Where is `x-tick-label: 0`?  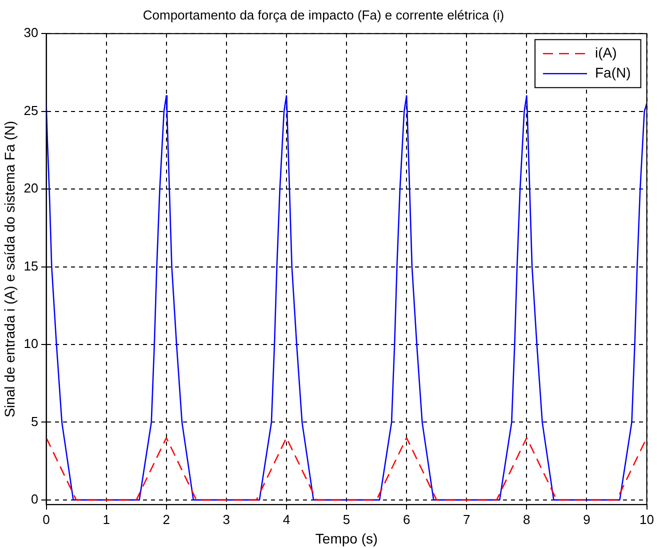
x-tick-label: 0 is located at coordinates (46, 519).